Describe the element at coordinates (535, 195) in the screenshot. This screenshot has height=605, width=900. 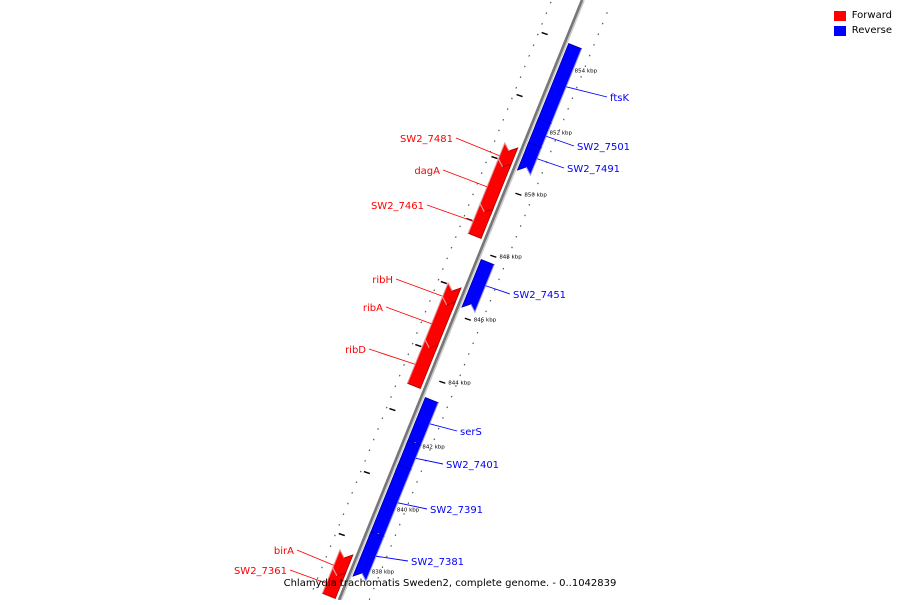
I see `tick-label: 850 kbp` at that location.